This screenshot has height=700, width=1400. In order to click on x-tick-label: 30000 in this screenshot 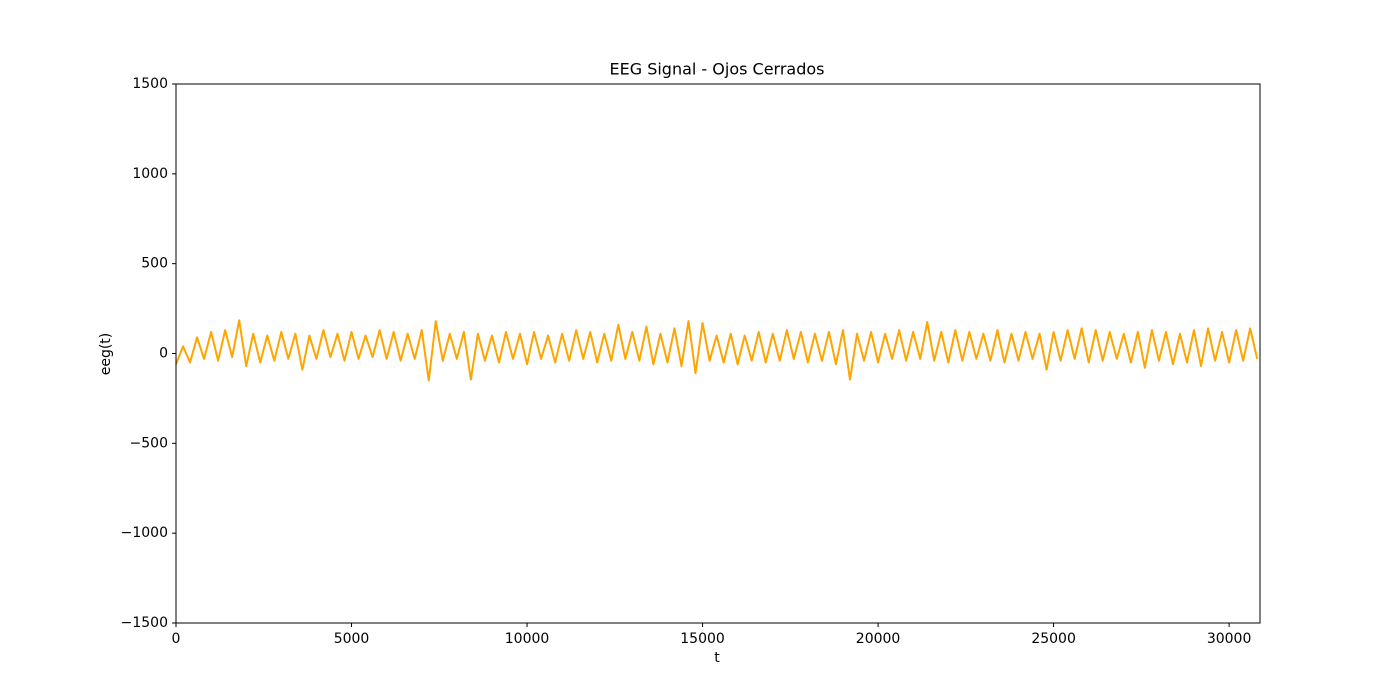, I will do `click(1229, 639)`.